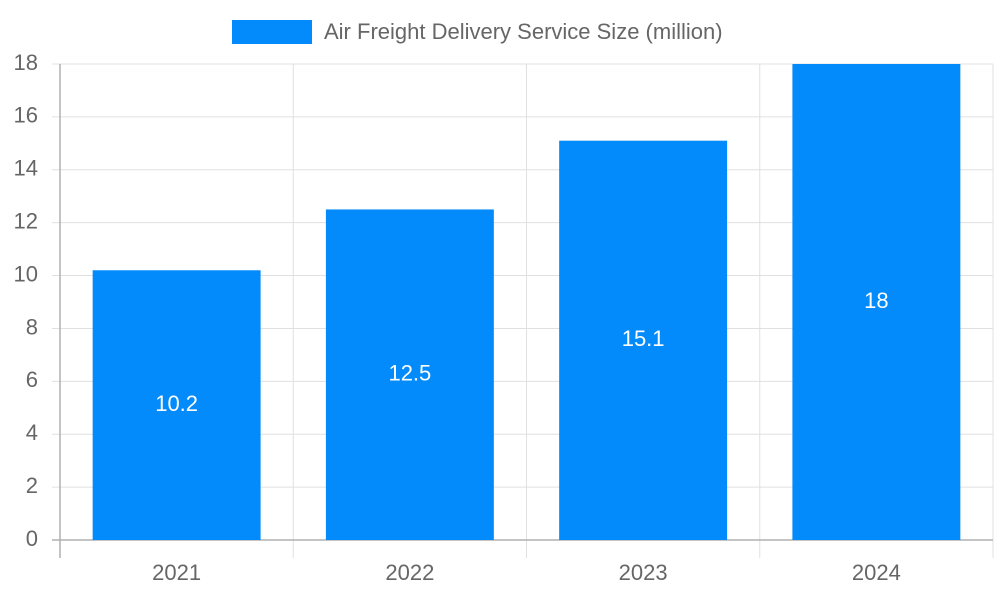 The width and height of the screenshot is (1000, 600). I want to click on y-tick-label: 18, so click(26, 62).